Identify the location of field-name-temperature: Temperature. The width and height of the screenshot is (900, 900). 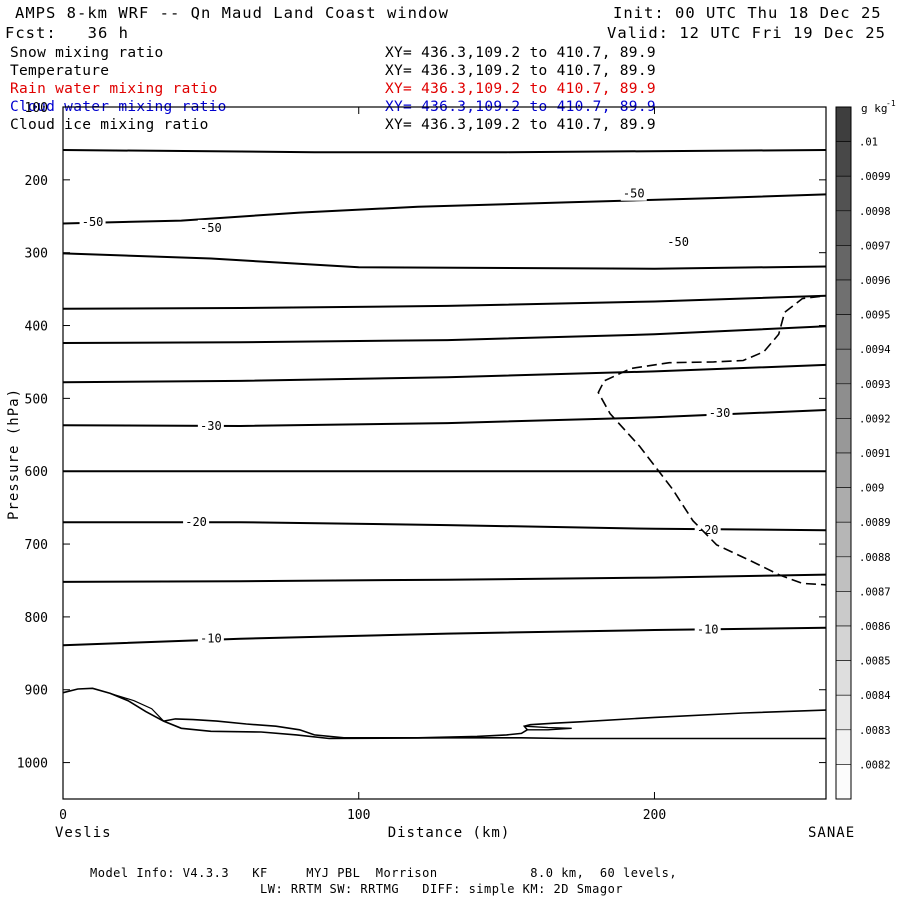
(60, 71).